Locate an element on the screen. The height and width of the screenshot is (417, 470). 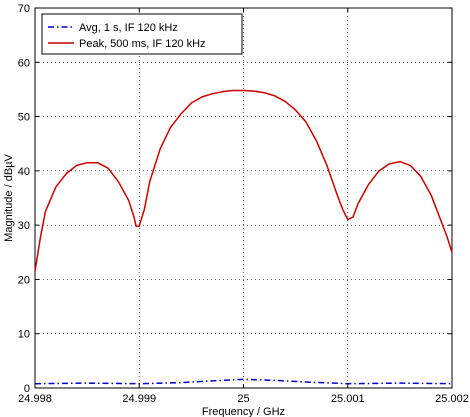
x-tick-label: 25 is located at coordinates (243, 399).